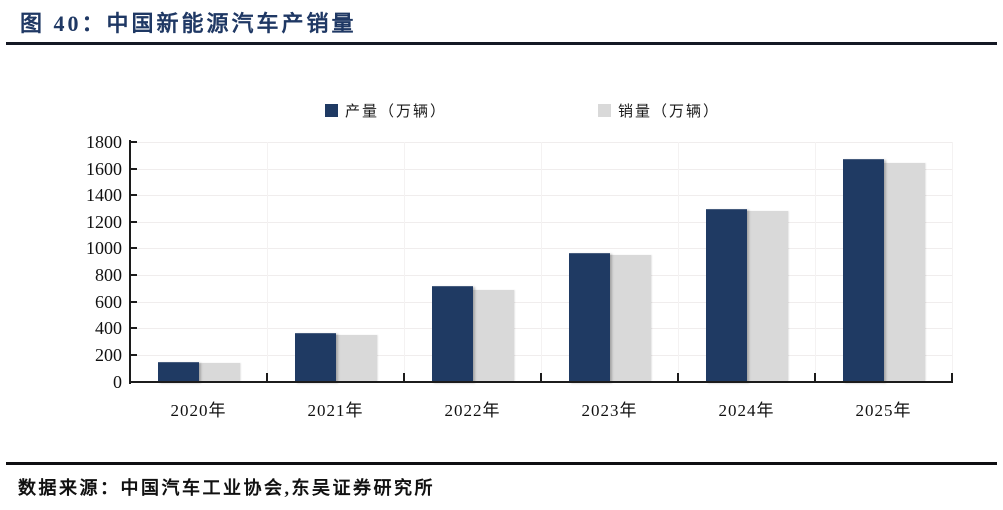 Image resolution: width=1003 pixels, height=510 pixels. What do you see at coordinates (104, 142) in the screenshot?
I see `y-axis-tick-label: 1800` at bounding box center [104, 142].